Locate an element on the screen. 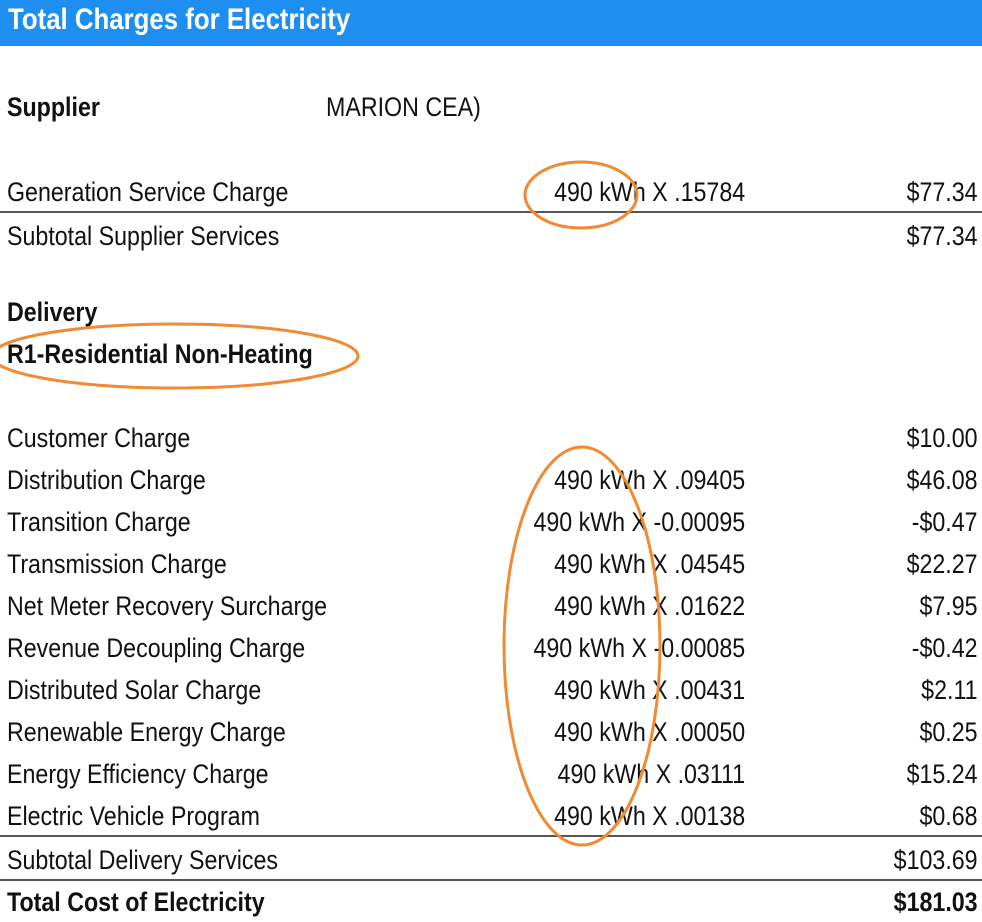  charge-rate-distribution: 490 kWh X .09405 is located at coordinates (649, 480).